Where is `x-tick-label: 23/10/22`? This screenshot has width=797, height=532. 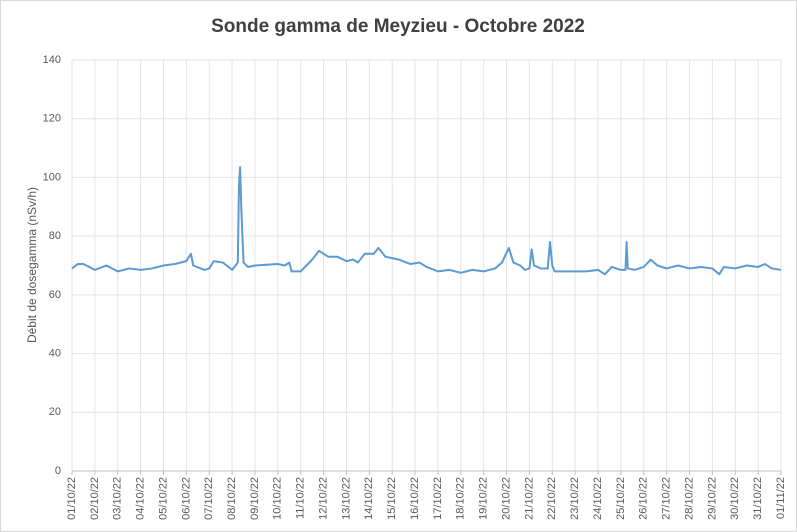 x-tick-label: 23/10/22 is located at coordinates (575, 498).